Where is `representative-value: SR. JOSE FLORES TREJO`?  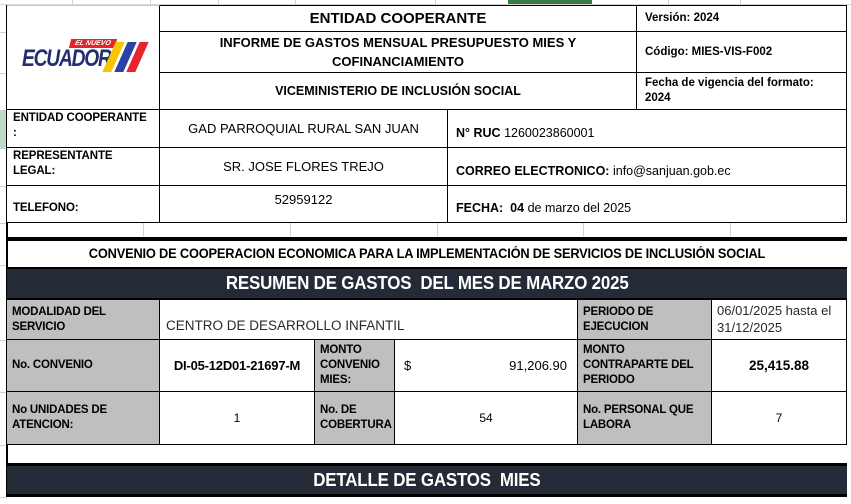
representative-value: SR. JOSE FLORES TREJO is located at coordinates (304, 167).